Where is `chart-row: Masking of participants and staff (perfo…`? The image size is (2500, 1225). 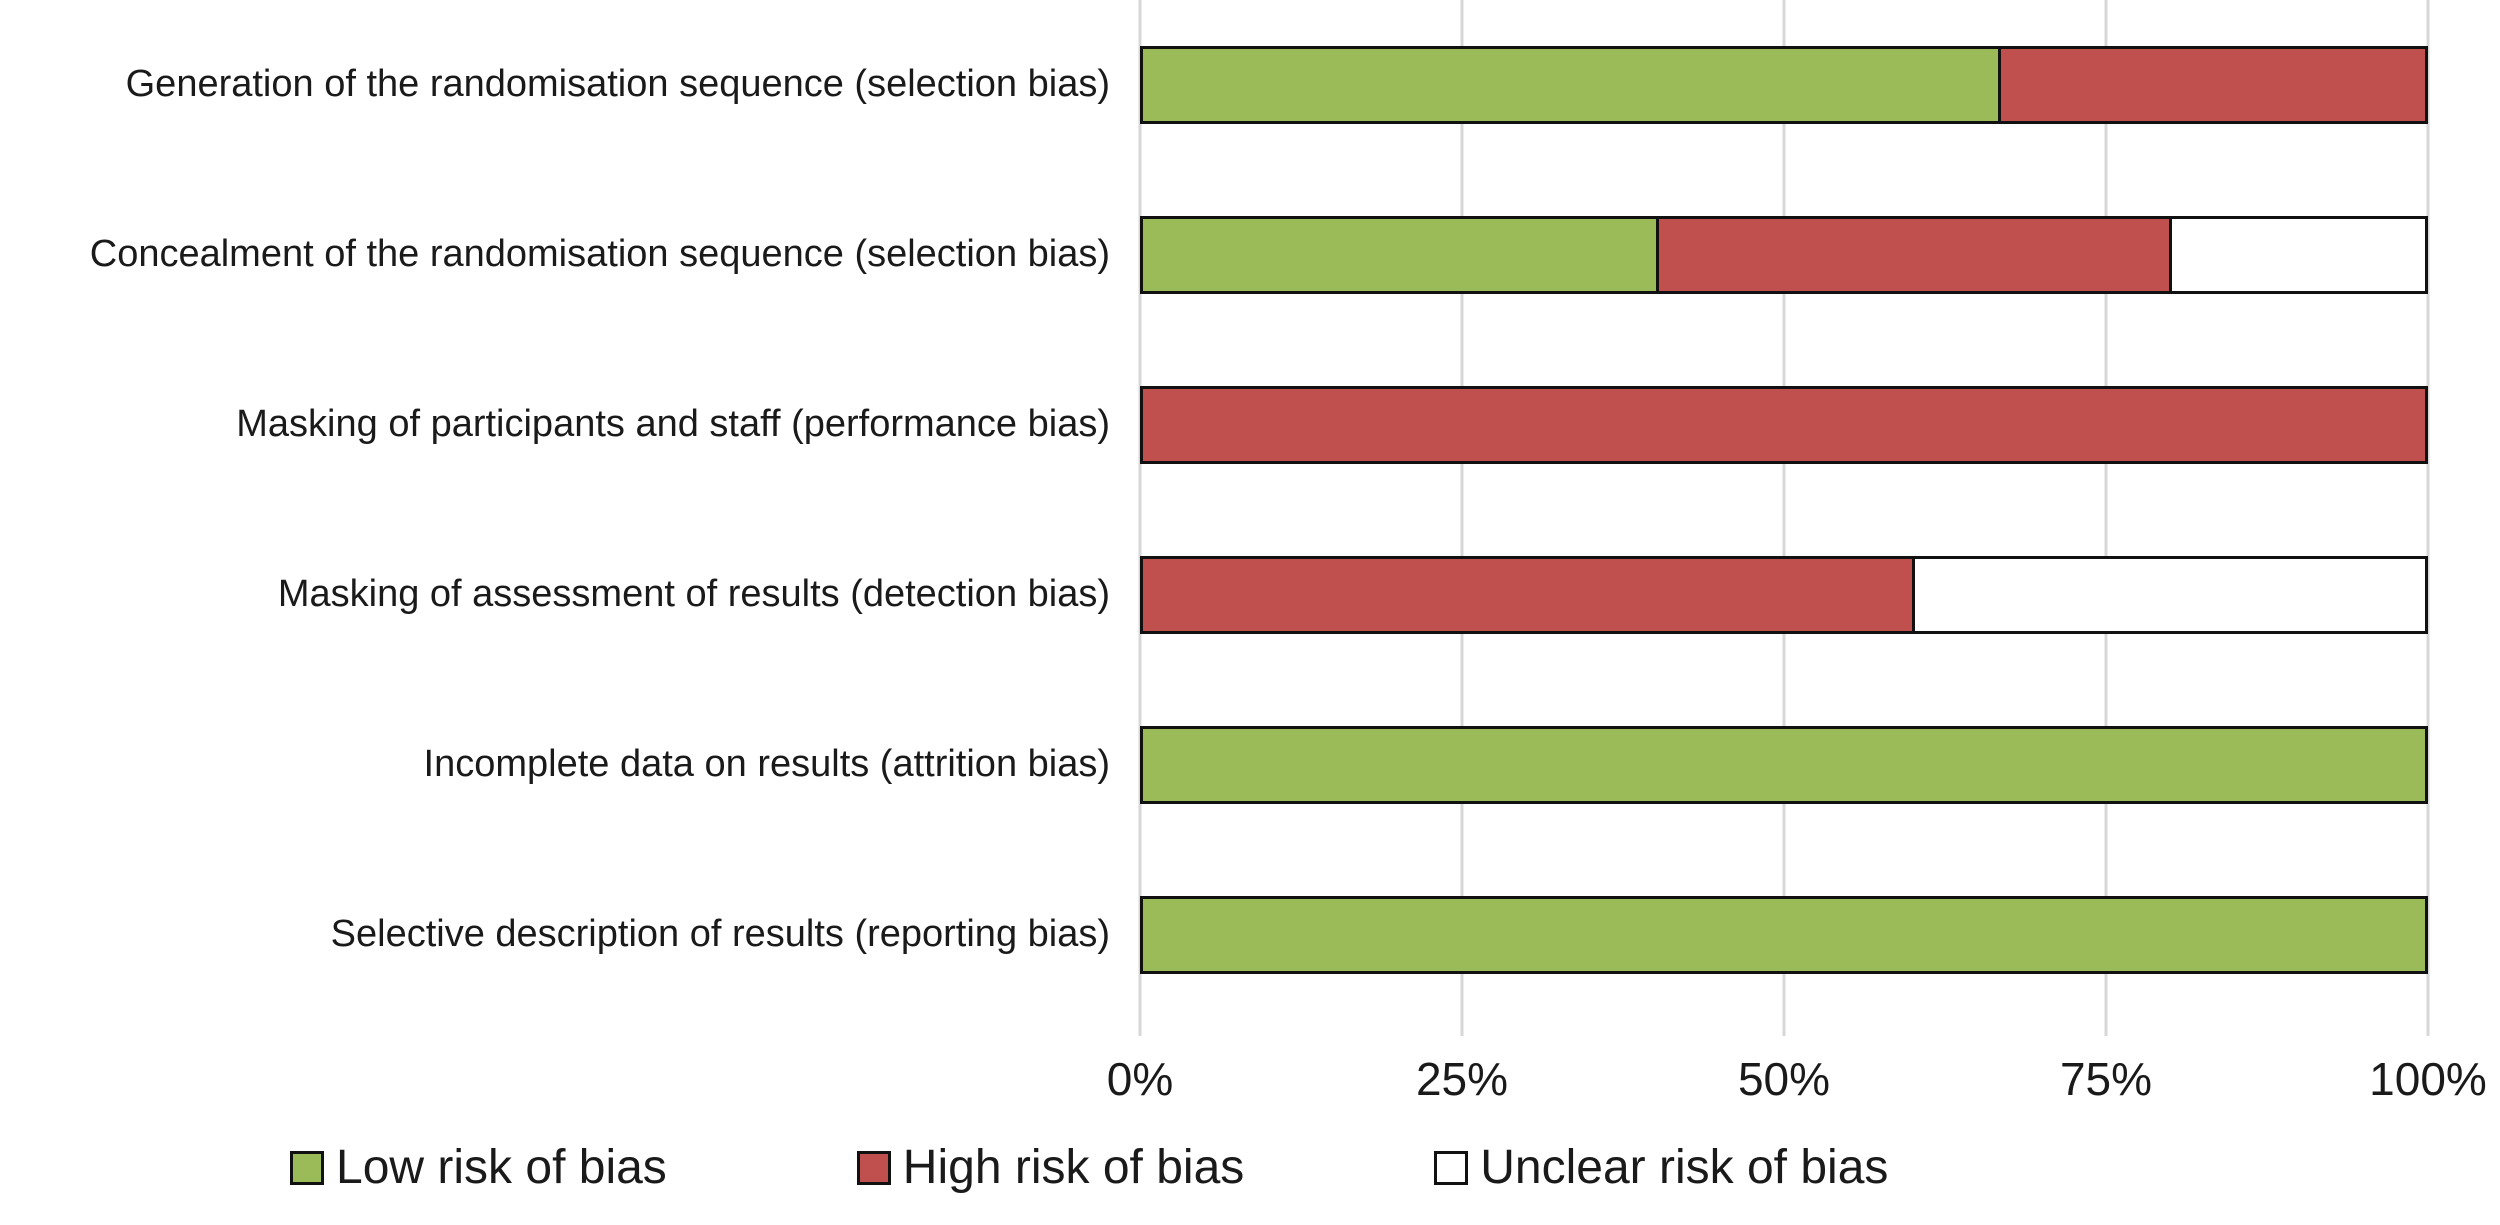
chart-row: Masking of participants and staff (perfo… is located at coordinates (1214, 425).